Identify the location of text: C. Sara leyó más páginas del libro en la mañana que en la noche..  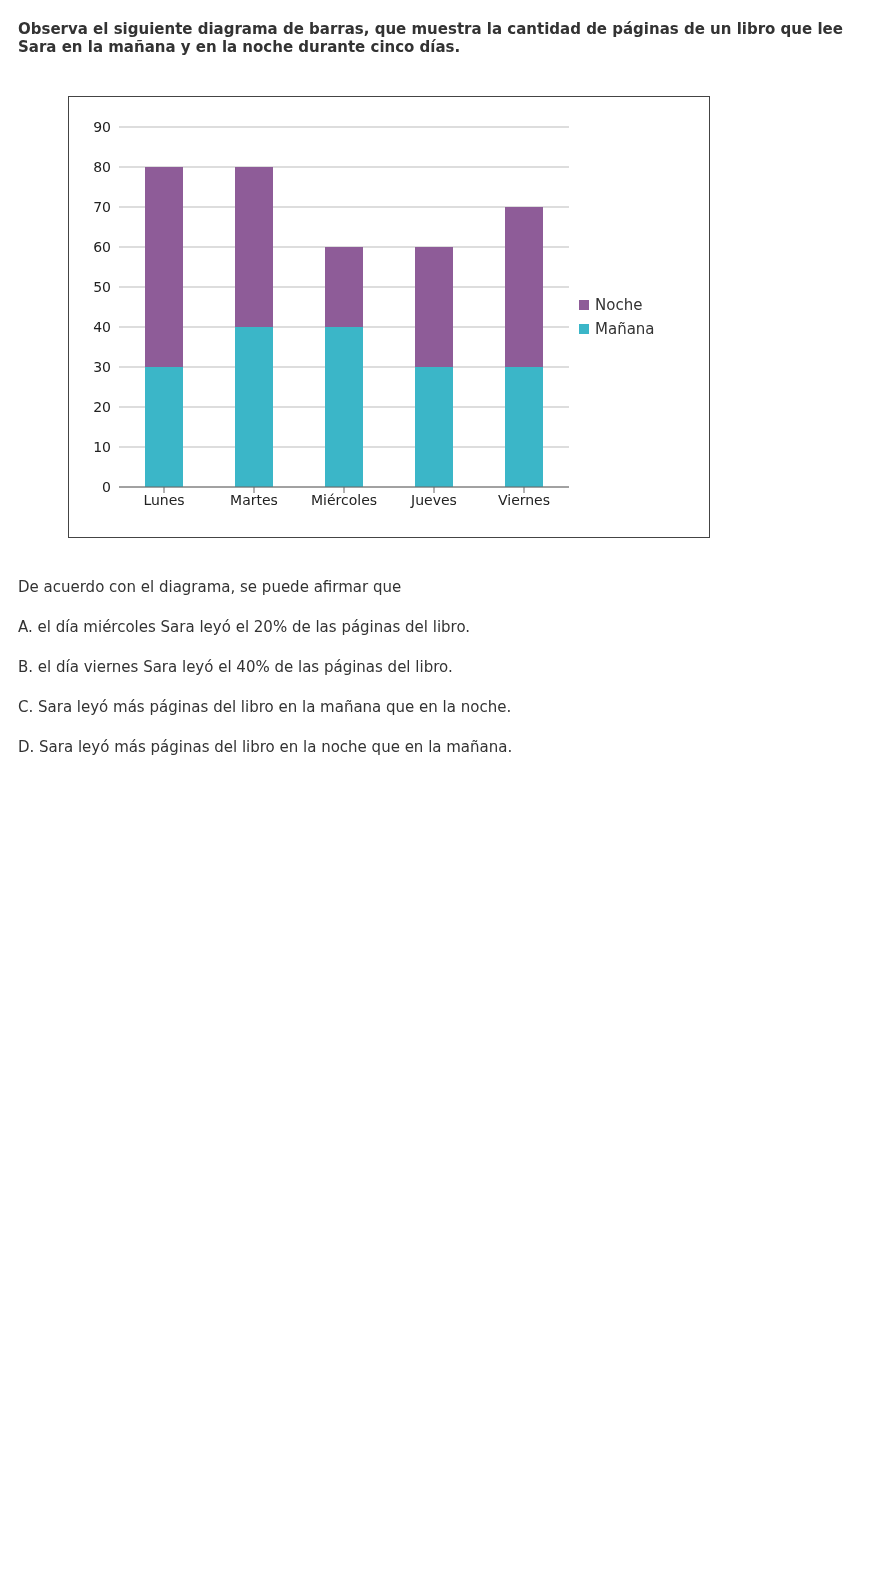
(265, 707).